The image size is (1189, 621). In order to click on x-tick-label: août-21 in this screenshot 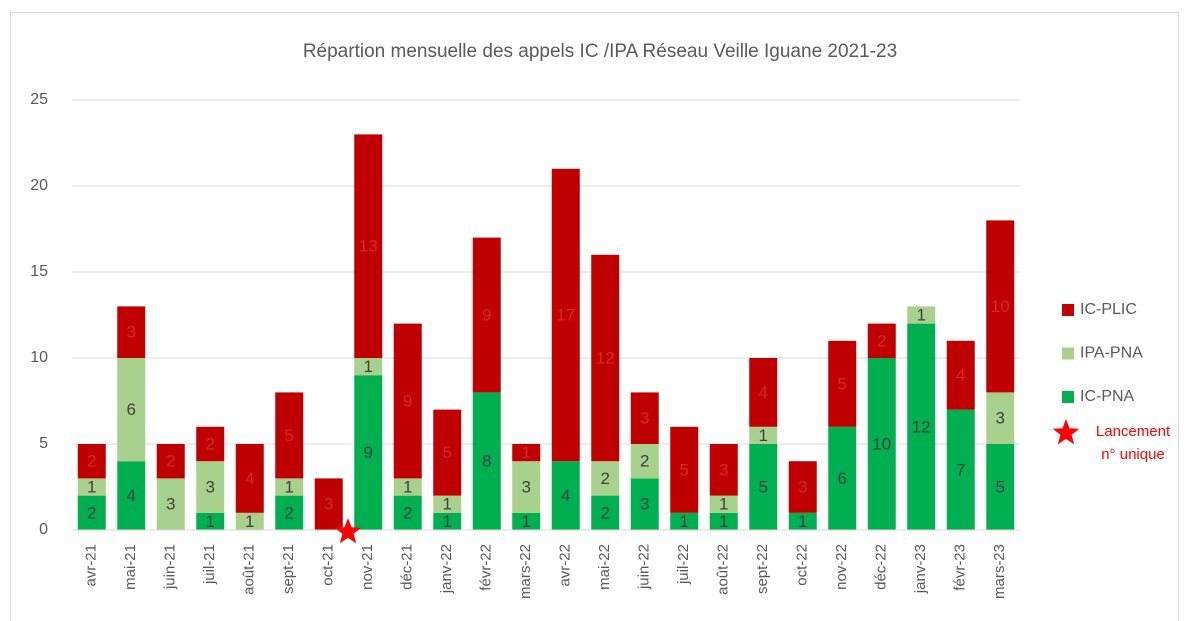, I will do `click(249, 569)`.